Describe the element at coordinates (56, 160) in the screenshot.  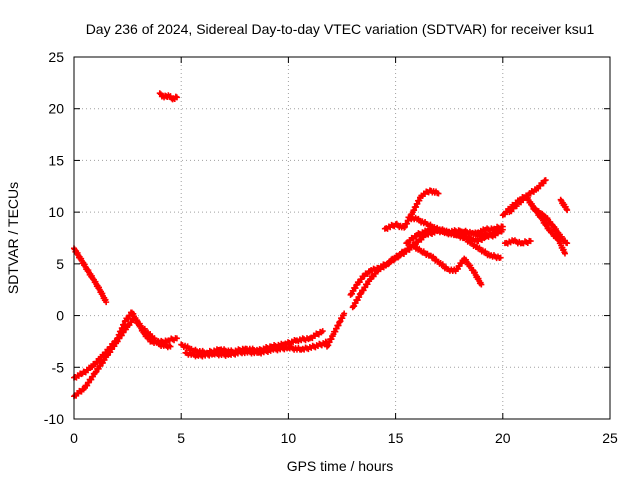
I see `y-tick-label: 15` at that location.